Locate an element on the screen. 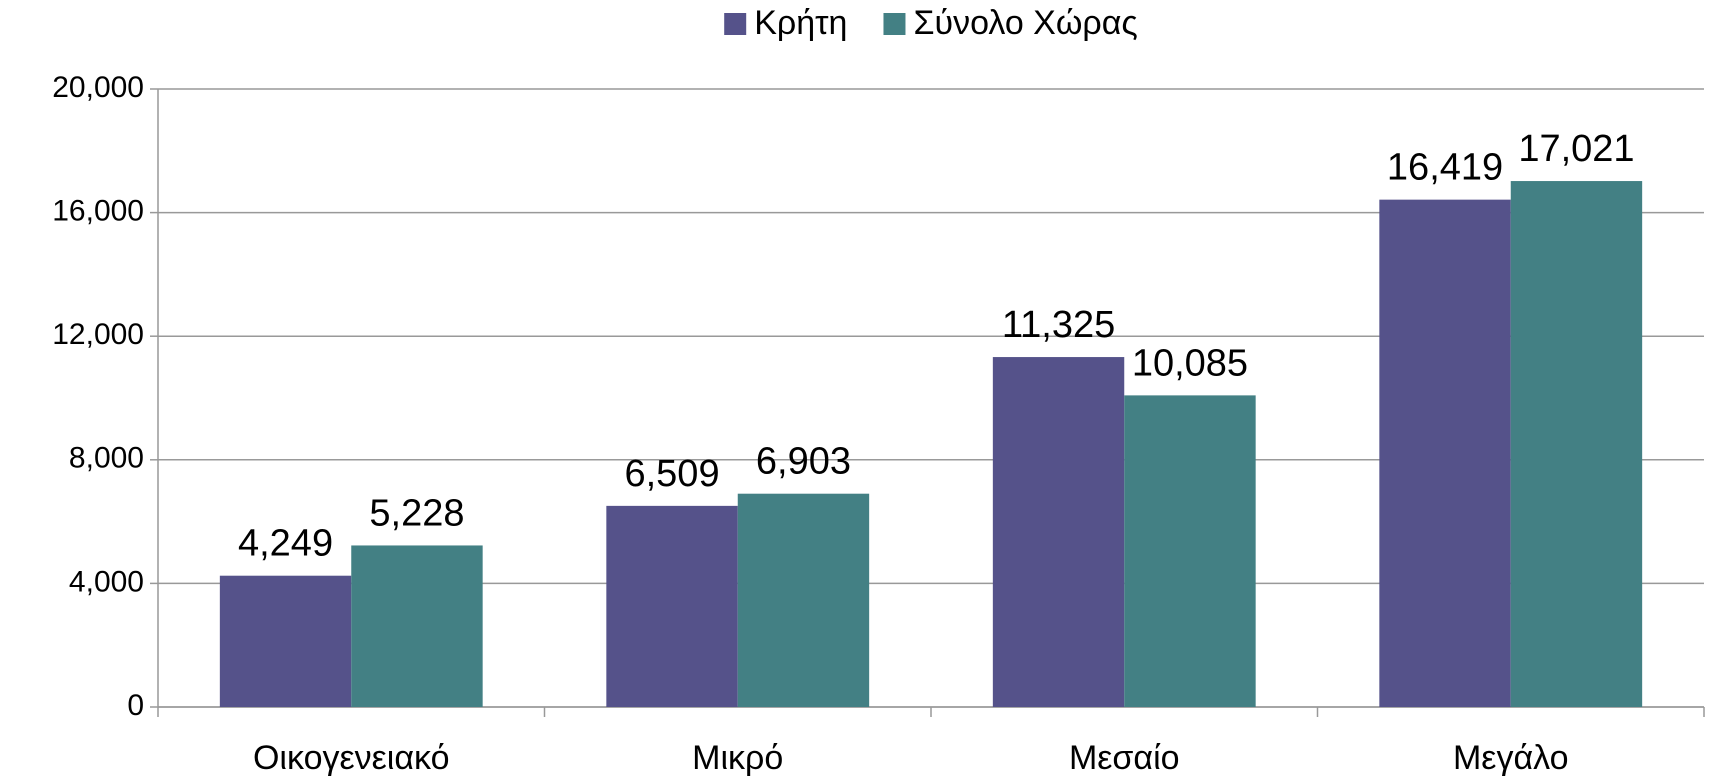 This screenshot has width=1711, height=781. data-label: 6,903 is located at coordinates (803, 462).